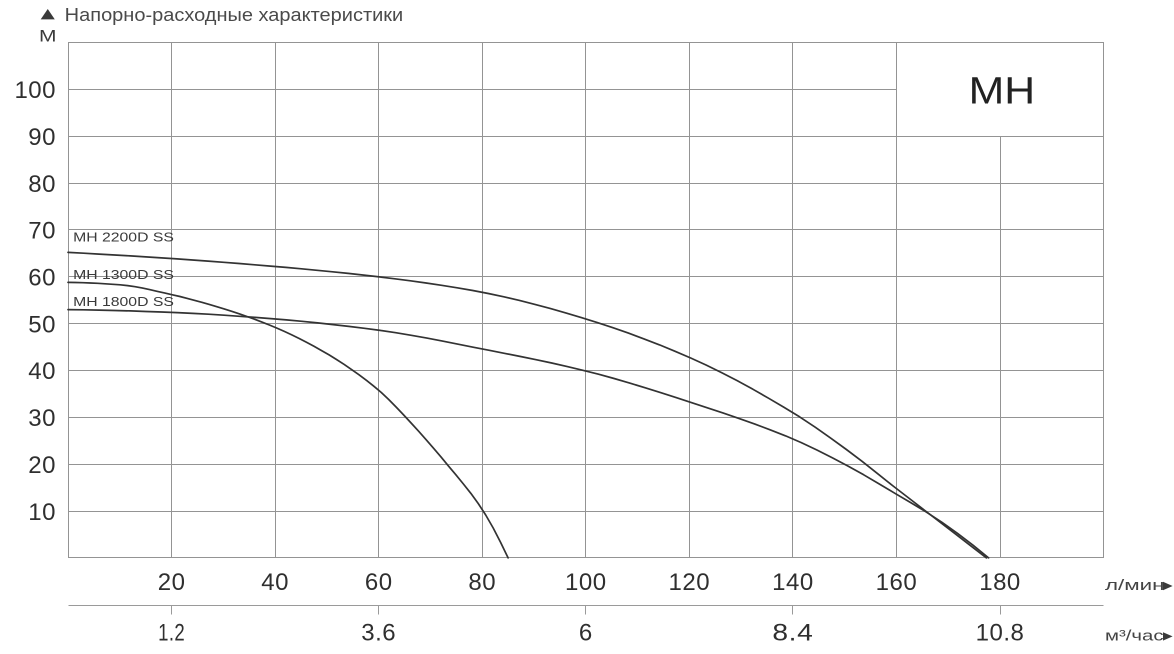 This screenshot has width=1174, height=654. What do you see at coordinates (42, 324) in the screenshot?
I see `svg-text: 50` at bounding box center [42, 324].